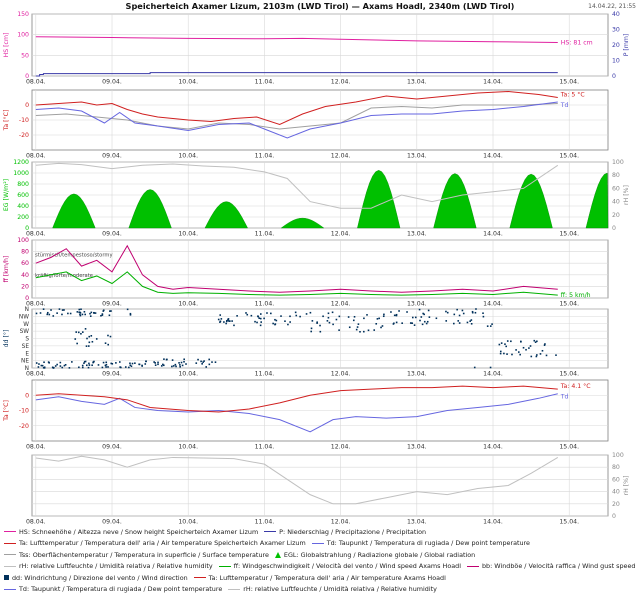  What do you see at coordinates (21, 162) in the screenshot?
I see `y-tick-label: 1200` at bounding box center [21, 162].